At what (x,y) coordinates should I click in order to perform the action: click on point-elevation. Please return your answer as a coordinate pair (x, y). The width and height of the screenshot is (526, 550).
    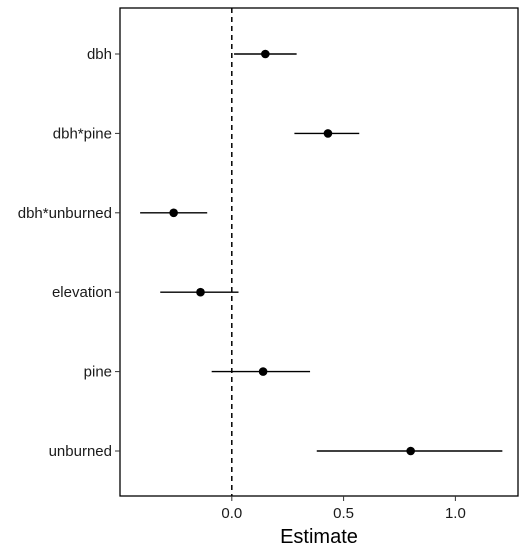
    Looking at the image, I should click on (200, 292).